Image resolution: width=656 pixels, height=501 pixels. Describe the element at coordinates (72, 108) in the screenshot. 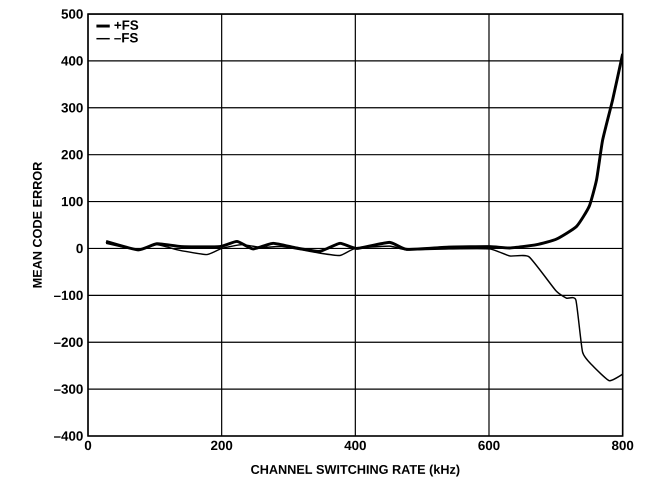

I see `y-tick-label: 300` at that location.